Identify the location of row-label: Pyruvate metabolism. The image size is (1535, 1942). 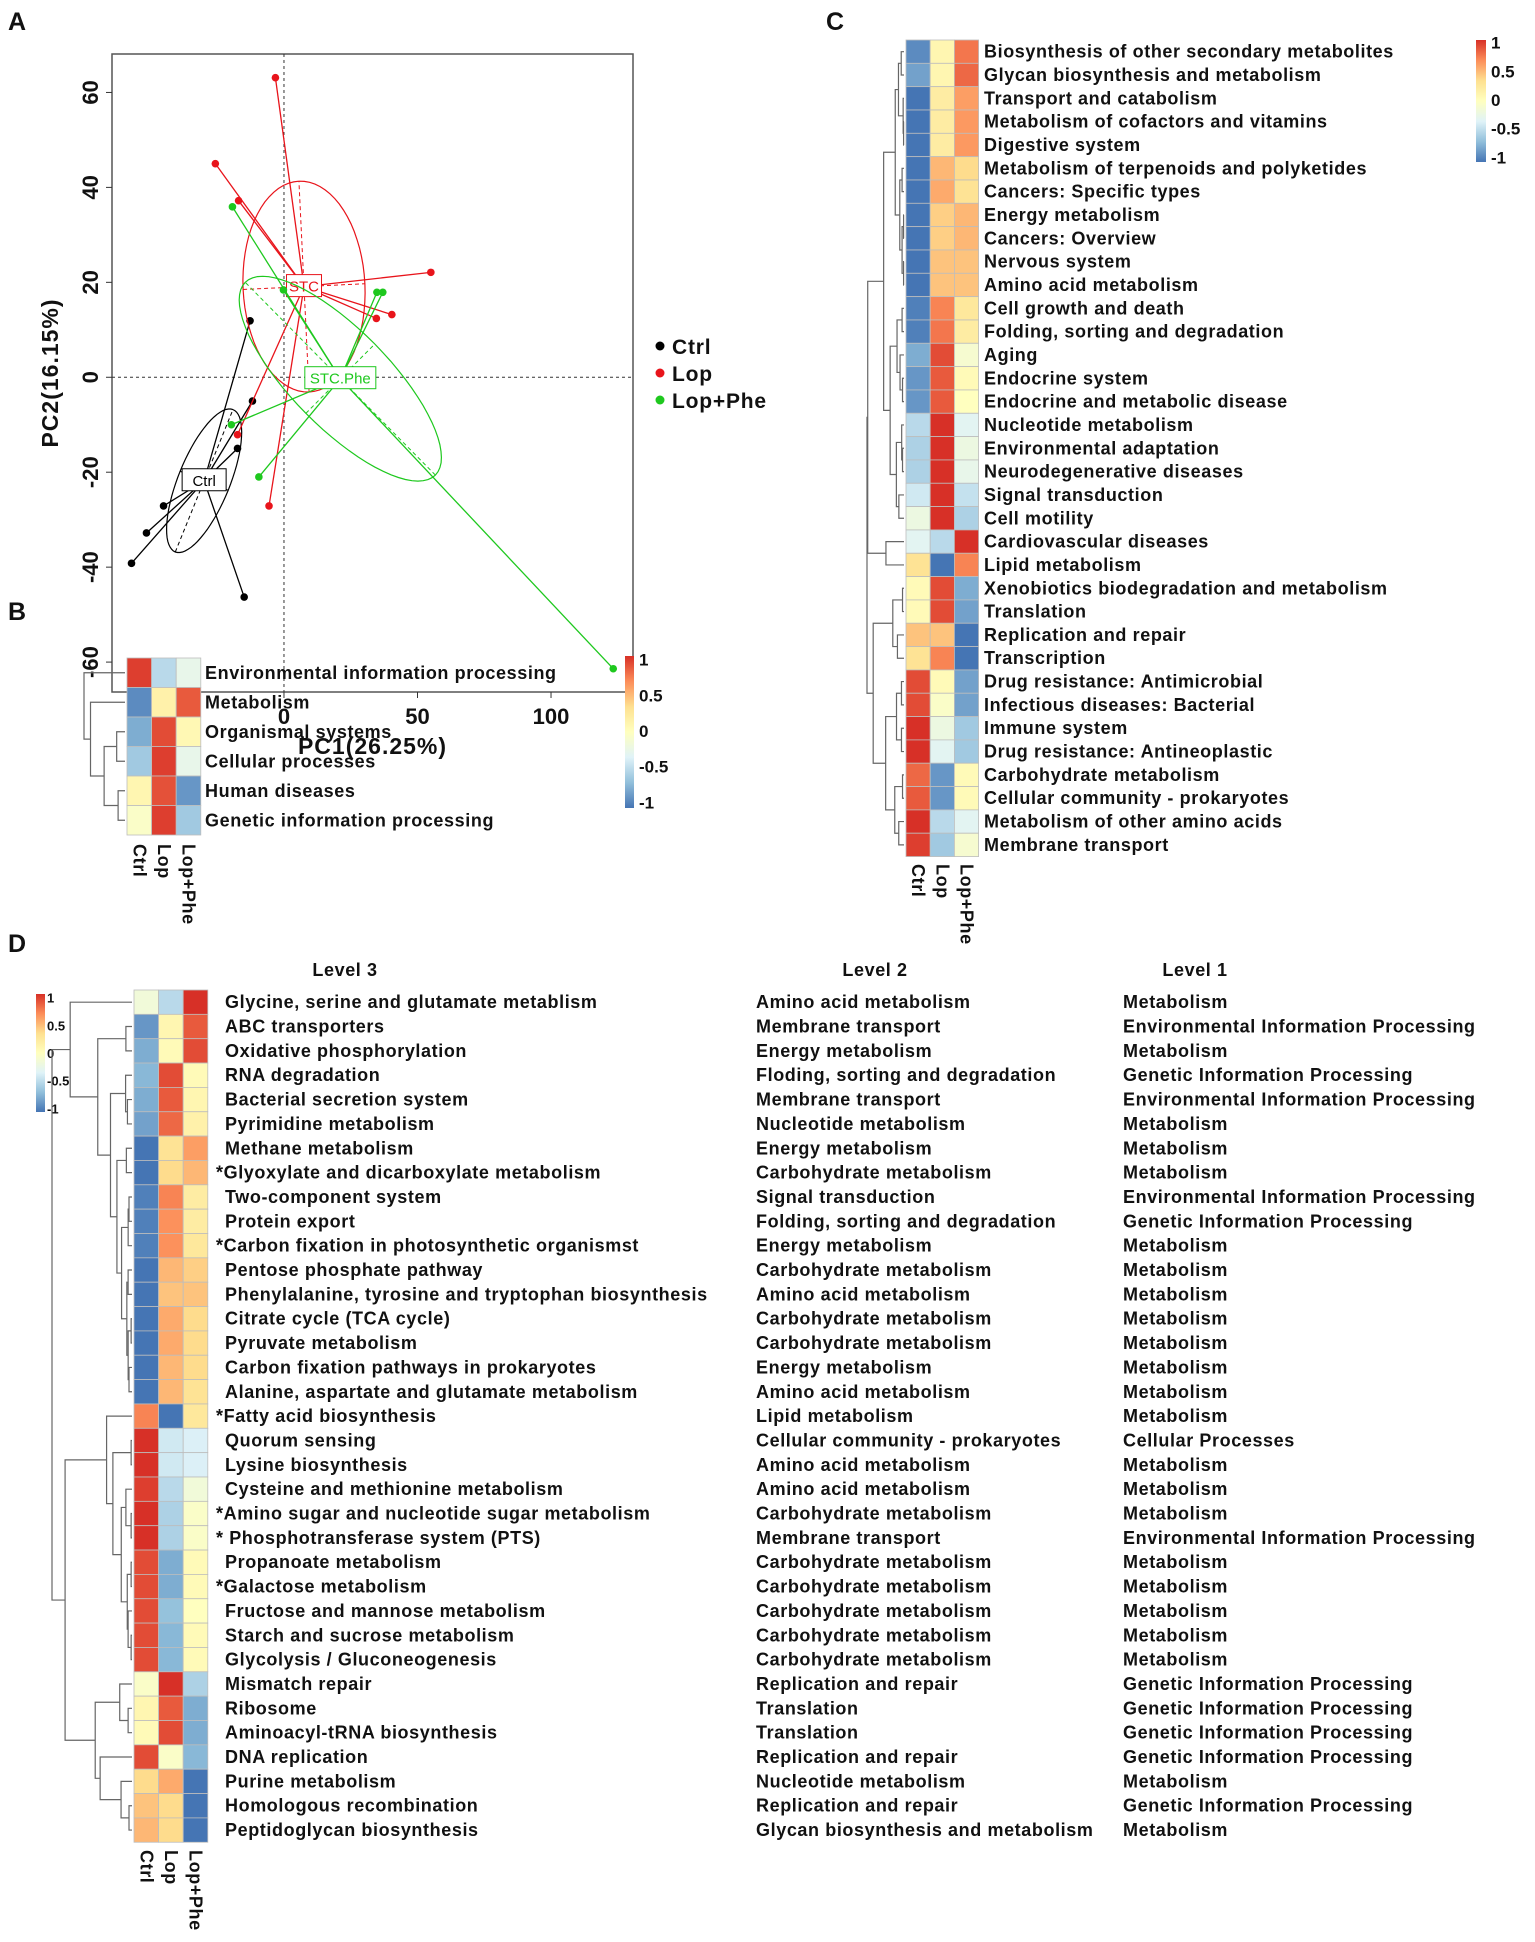
(321, 1343).